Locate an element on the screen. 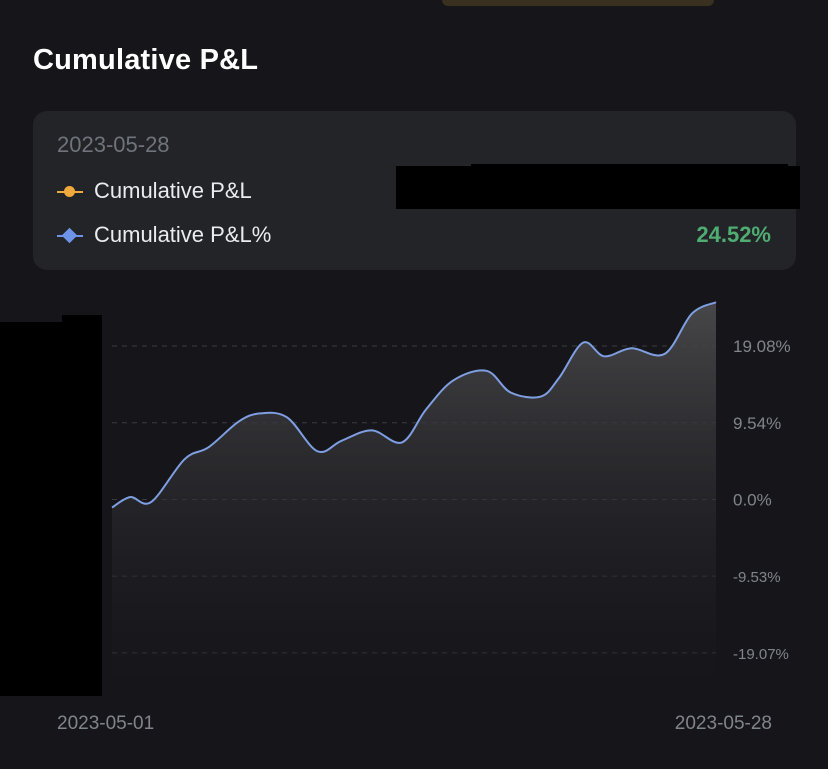  y-tick-label: -19.07% is located at coordinates (761, 654).